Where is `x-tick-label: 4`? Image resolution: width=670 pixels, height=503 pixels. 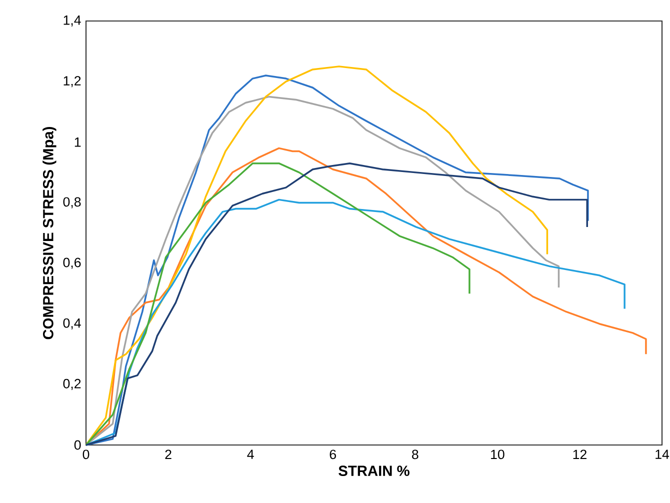 x-tick-label: 4 is located at coordinates (250, 454).